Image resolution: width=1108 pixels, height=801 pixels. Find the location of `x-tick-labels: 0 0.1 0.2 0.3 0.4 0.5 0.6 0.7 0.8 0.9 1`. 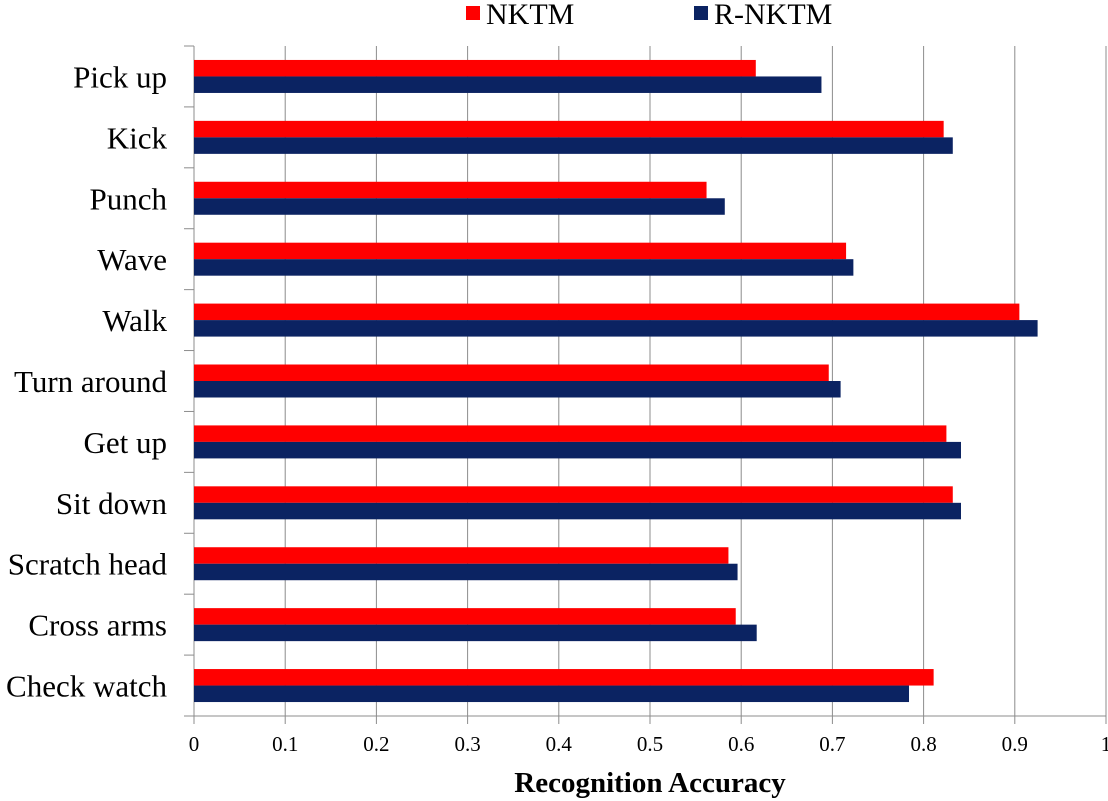

x-tick-labels: 0 0.1 0.2 0.3 0.4 0.5 0.6 0.7 0.8 0.9 1 is located at coordinates (648, 744).